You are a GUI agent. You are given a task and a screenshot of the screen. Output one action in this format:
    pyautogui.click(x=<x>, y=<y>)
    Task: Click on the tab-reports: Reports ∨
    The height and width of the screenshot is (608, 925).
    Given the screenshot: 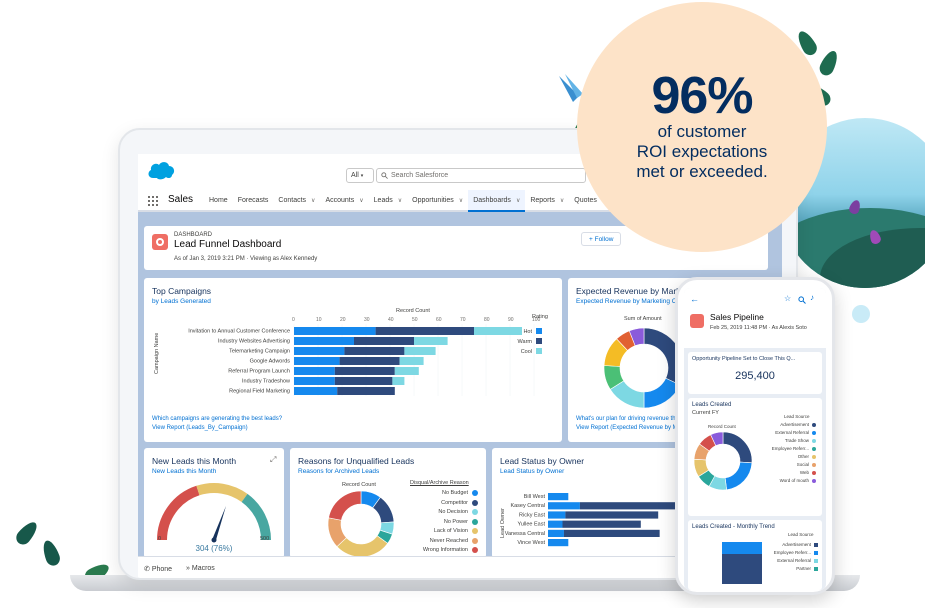 What is the action you would take?
    pyautogui.click(x=547, y=201)
    